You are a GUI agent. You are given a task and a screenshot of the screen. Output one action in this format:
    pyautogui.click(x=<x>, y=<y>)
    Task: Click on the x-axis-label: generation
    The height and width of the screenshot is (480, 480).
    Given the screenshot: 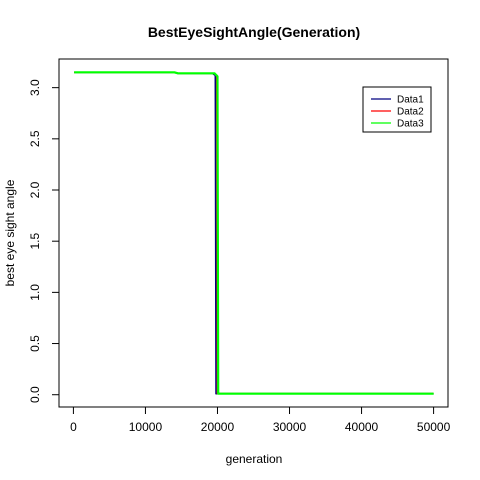 What is the action you would take?
    pyautogui.click(x=254, y=459)
    